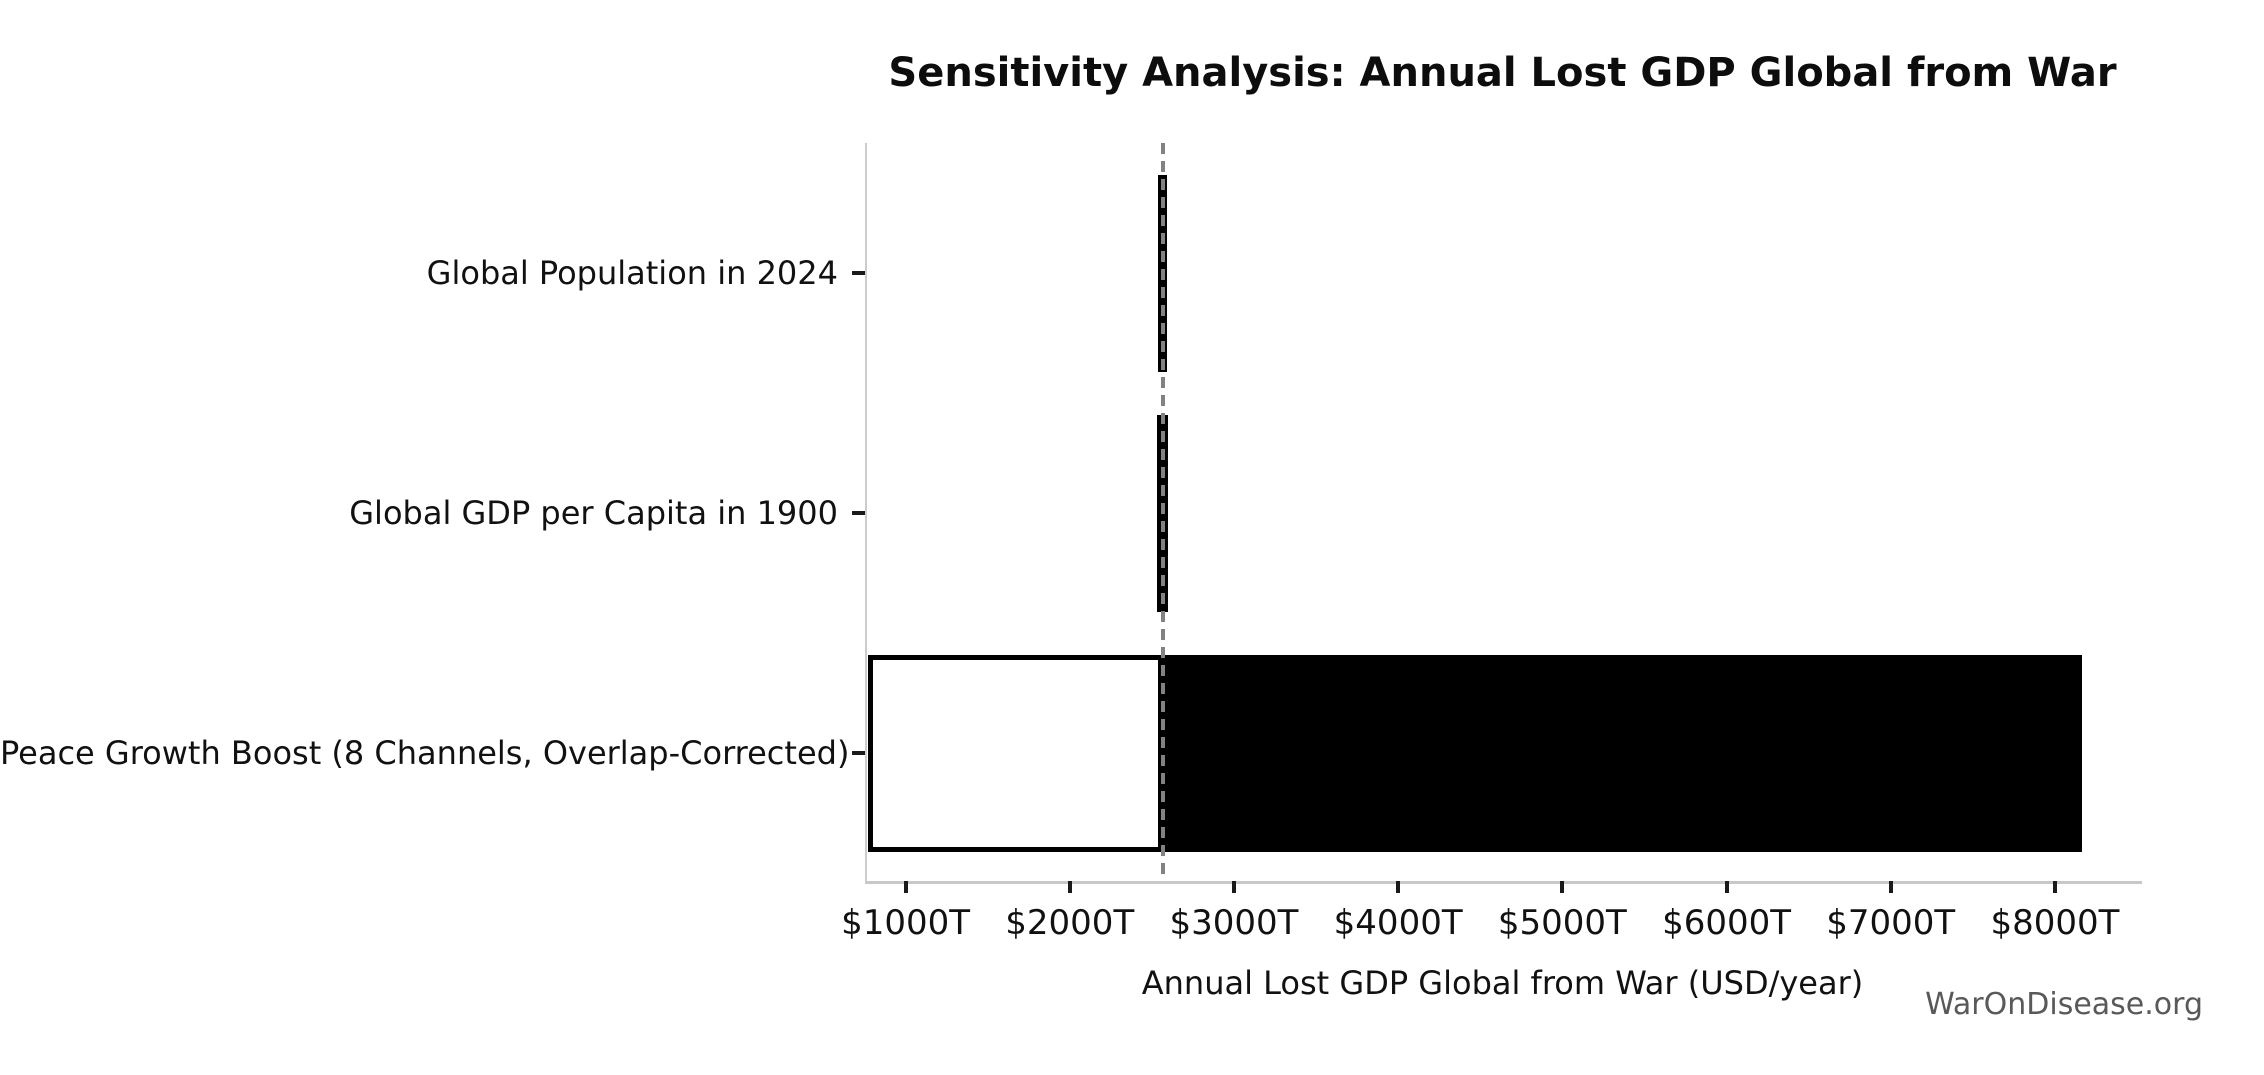 The height and width of the screenshot is (1075, 2264). Describe the element at coordinates (1622, 753) in the screenshot. I see `bar-above-baseline` at that location.